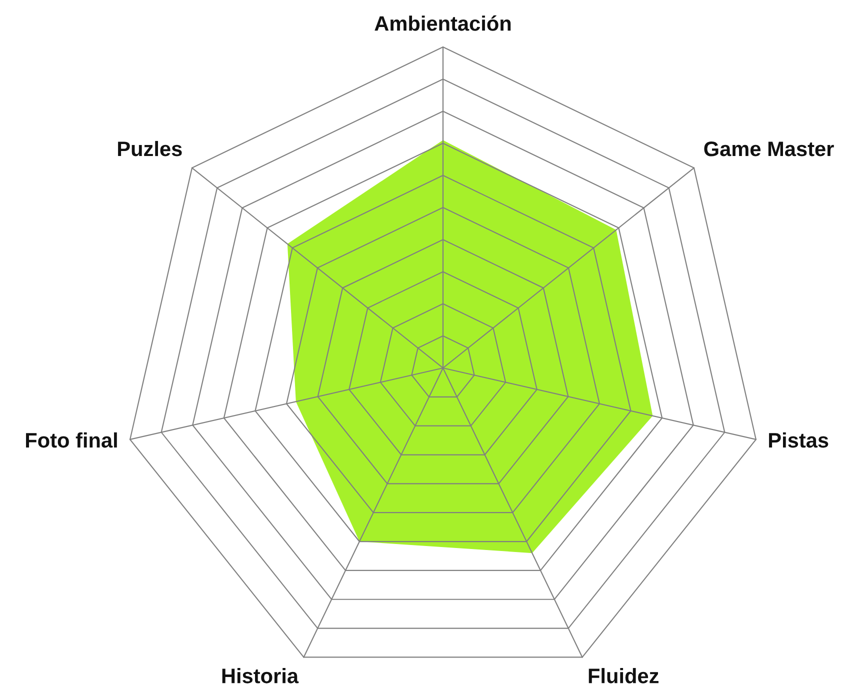 The image size is (863, 697). What do you see at coordinates (442, 23) in the screenshot?
I see `spoke-label: Ambientación` at bounding box center [442, 23].